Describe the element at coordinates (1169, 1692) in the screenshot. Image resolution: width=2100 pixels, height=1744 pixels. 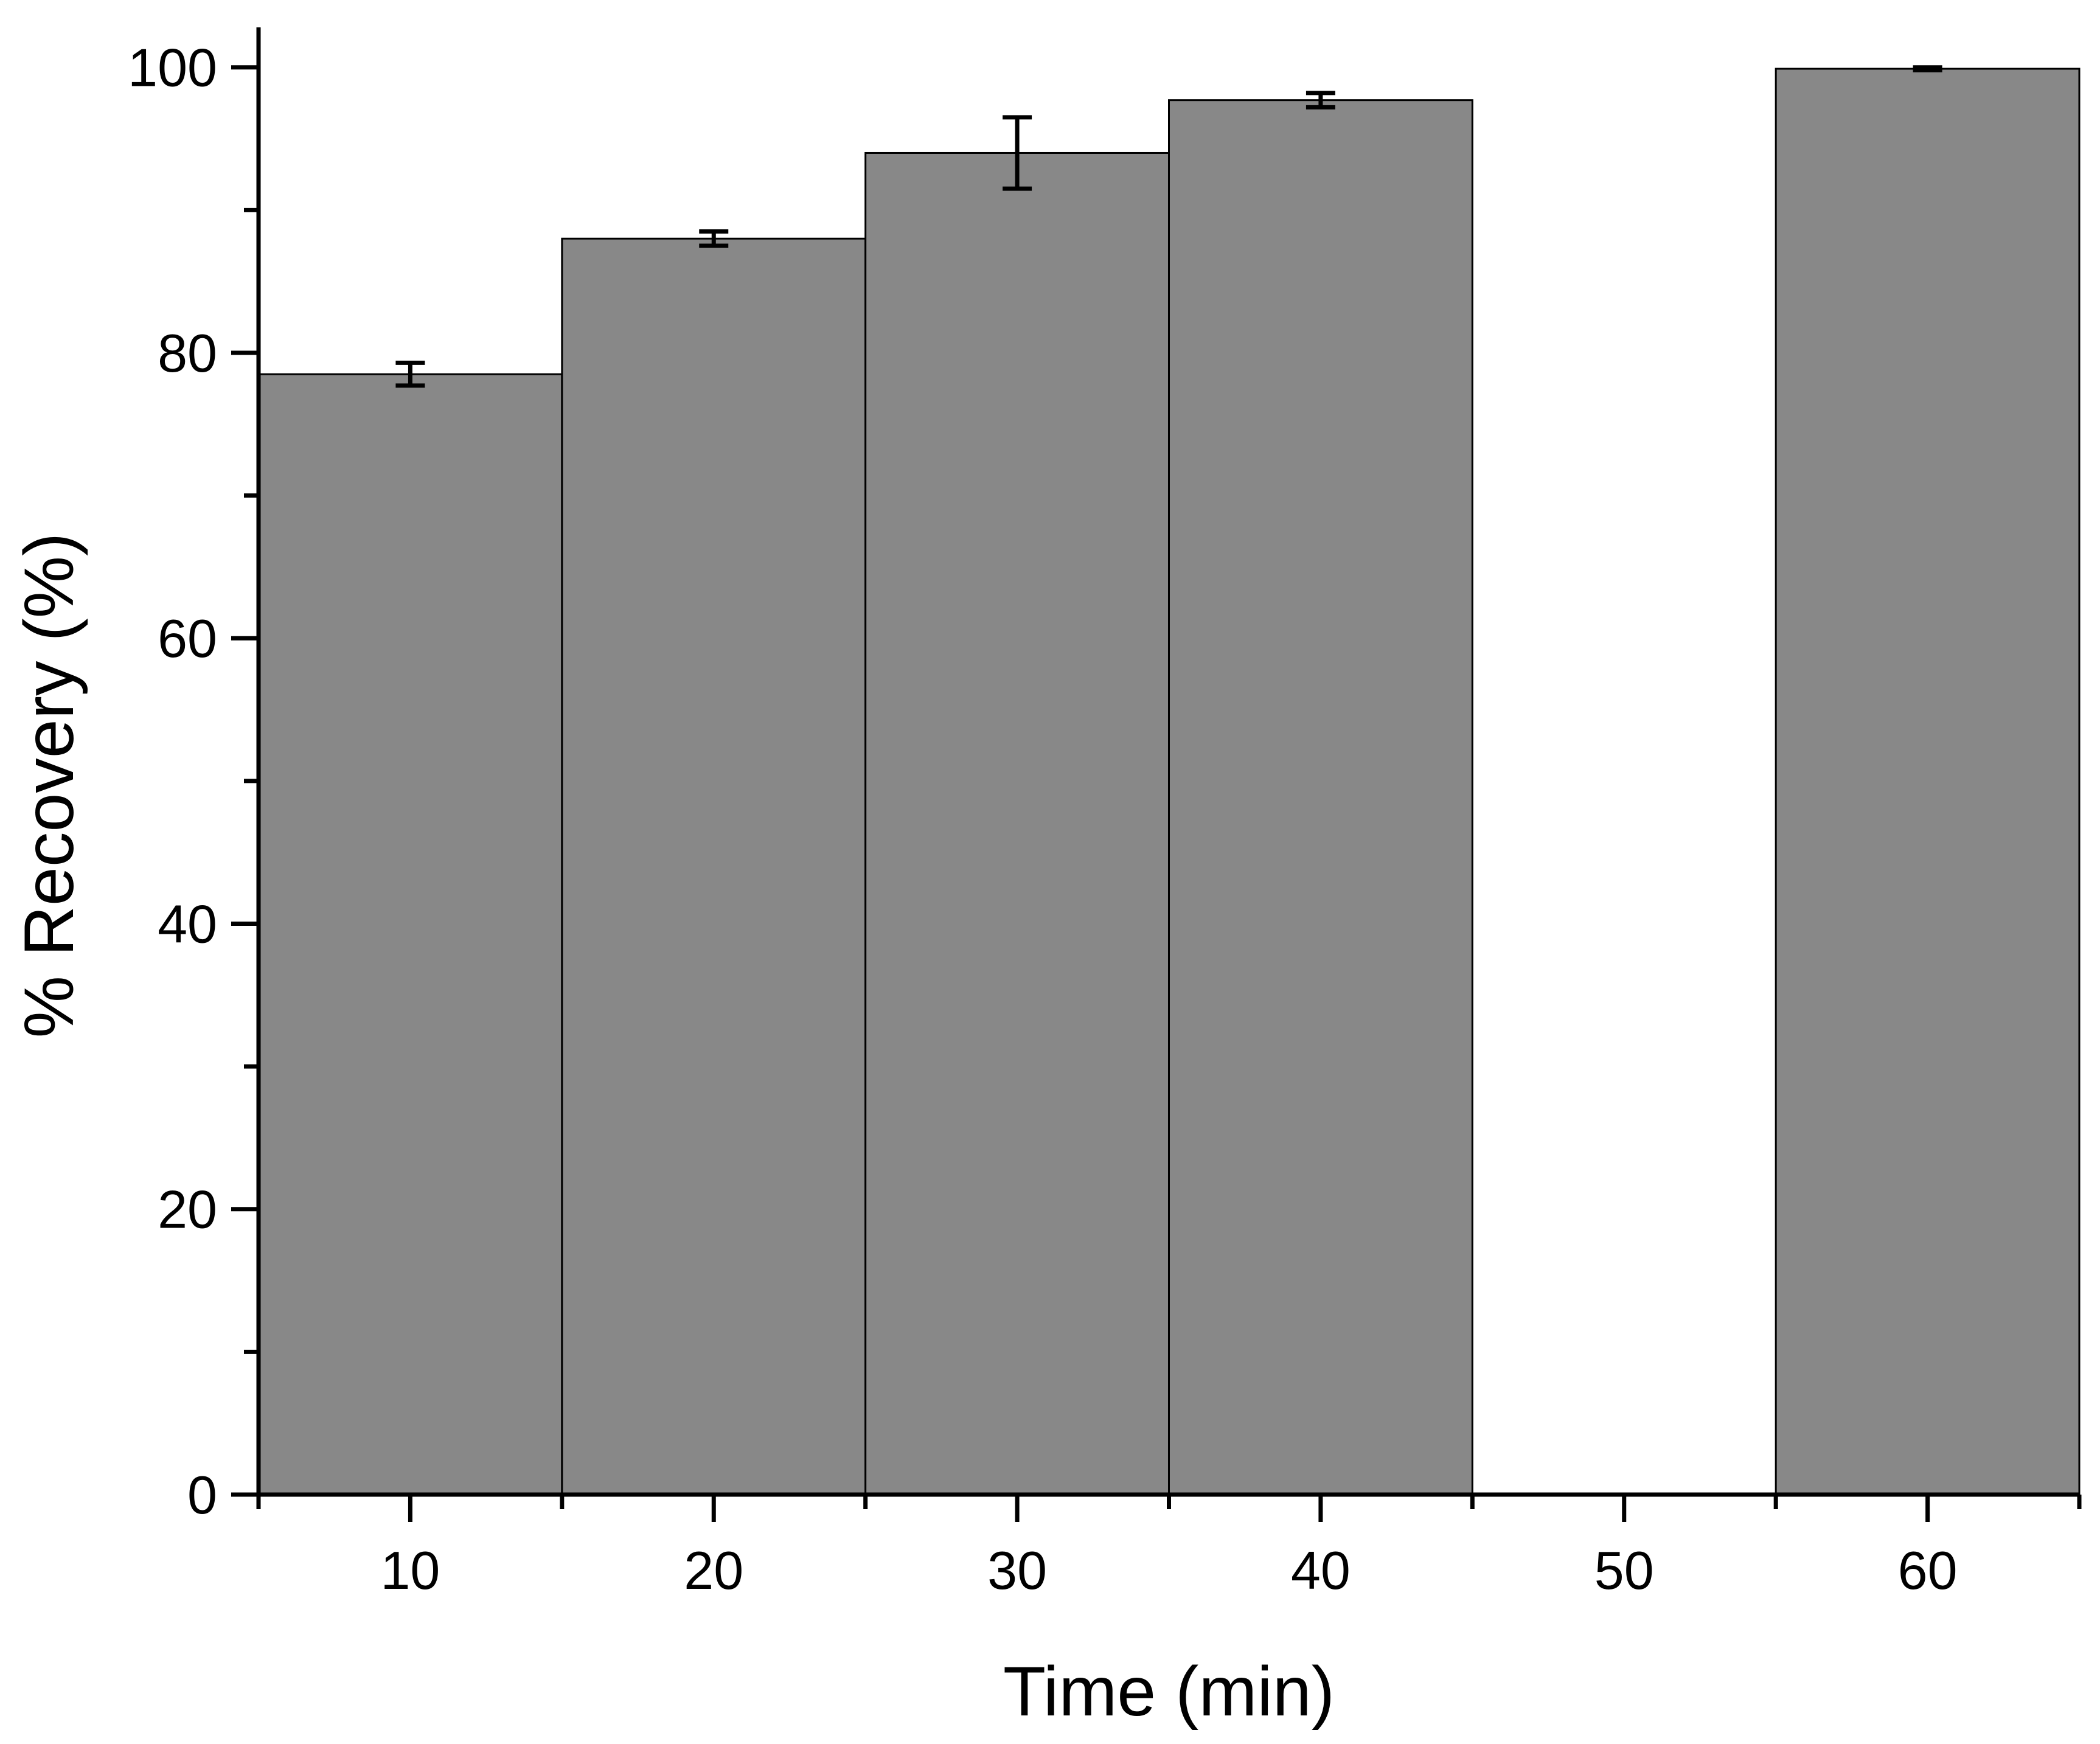
I see `x-axis-title: Time (min)` at that location.